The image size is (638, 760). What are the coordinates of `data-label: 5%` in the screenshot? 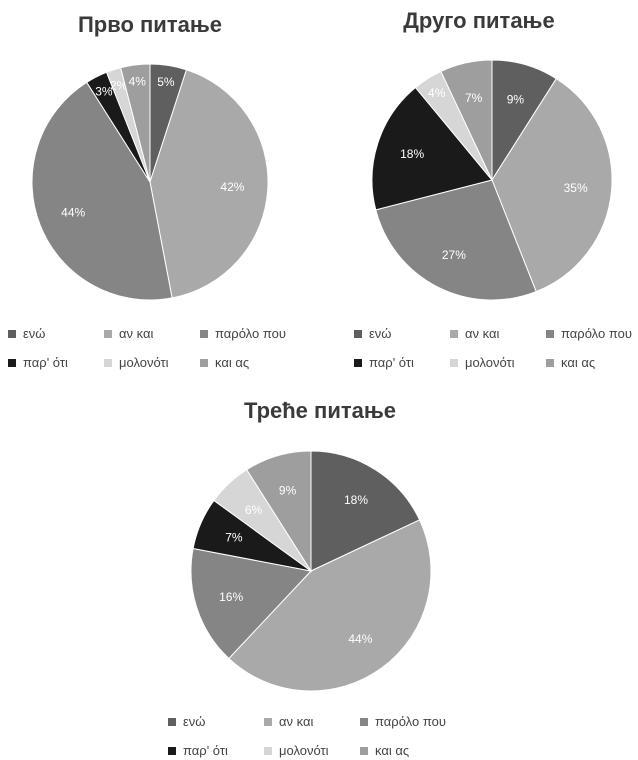 It's located at (166, 82).